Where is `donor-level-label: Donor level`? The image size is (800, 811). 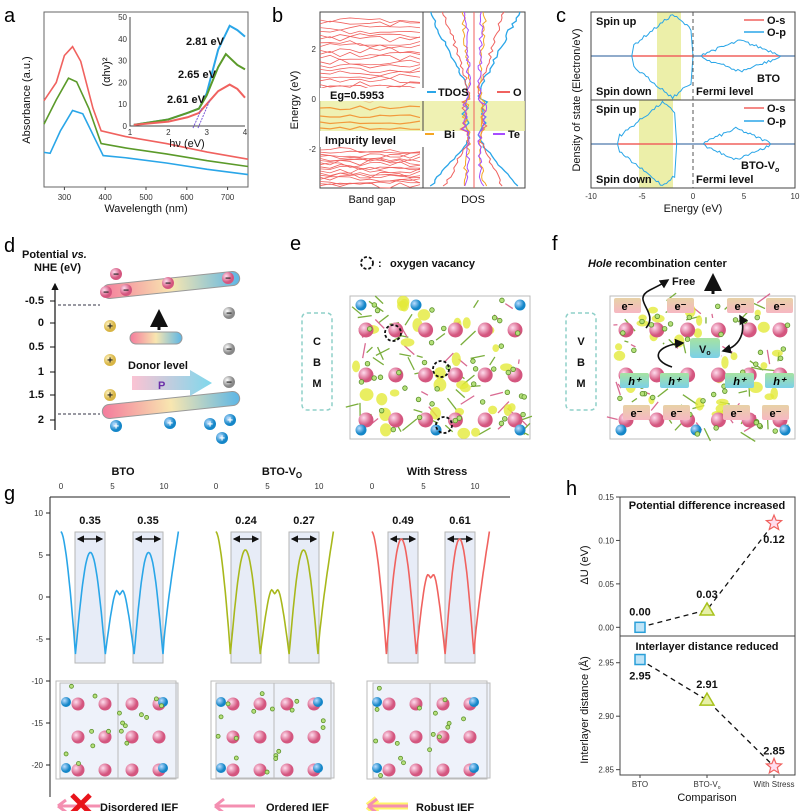 donor-level-label: Donor level is located at coordinates (158, 366).